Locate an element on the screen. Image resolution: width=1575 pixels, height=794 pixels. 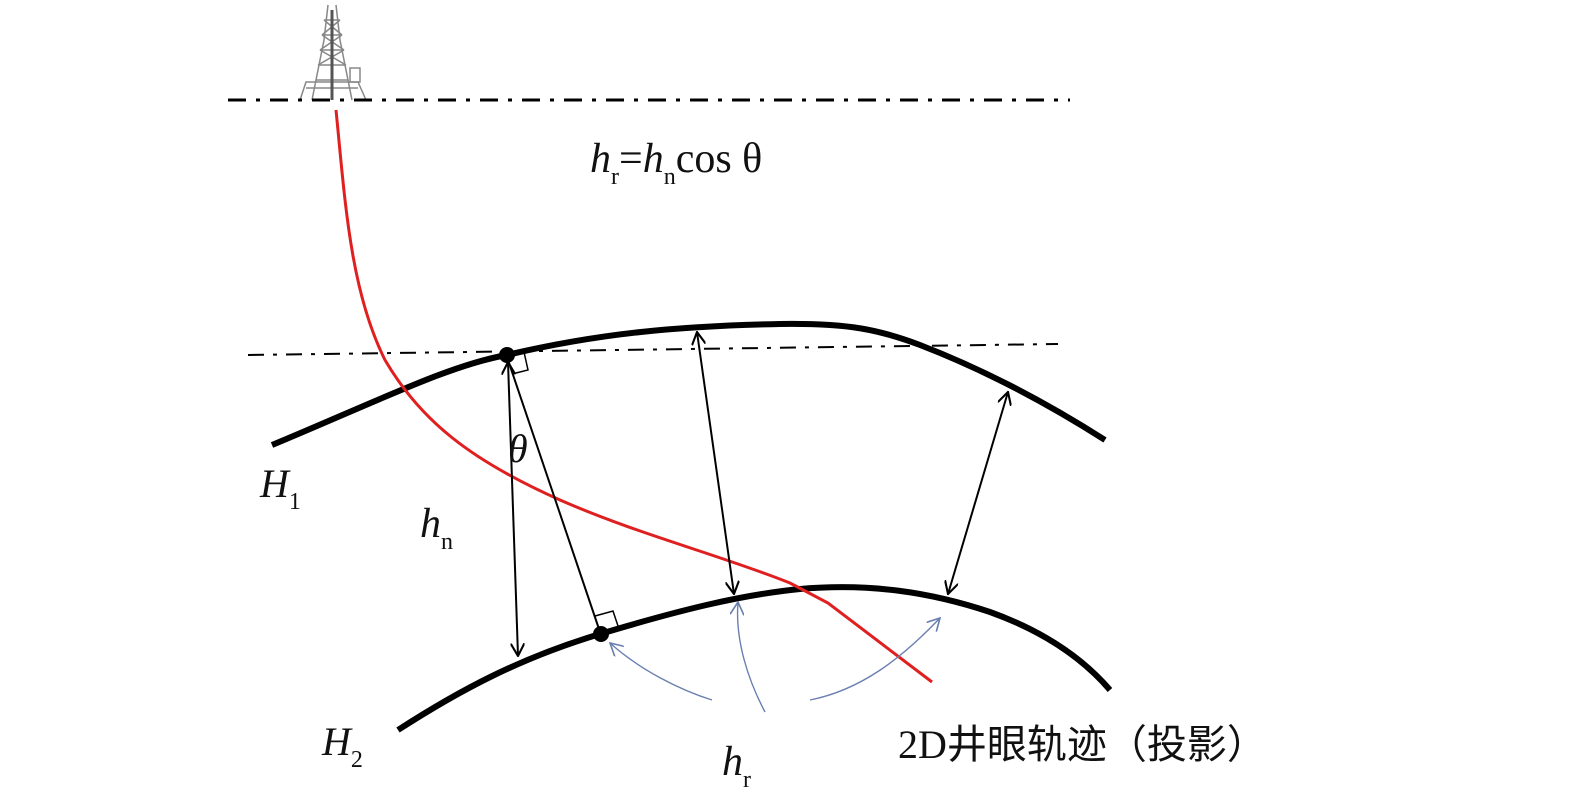
formula-eq: = is located at coordinates (631, 159).